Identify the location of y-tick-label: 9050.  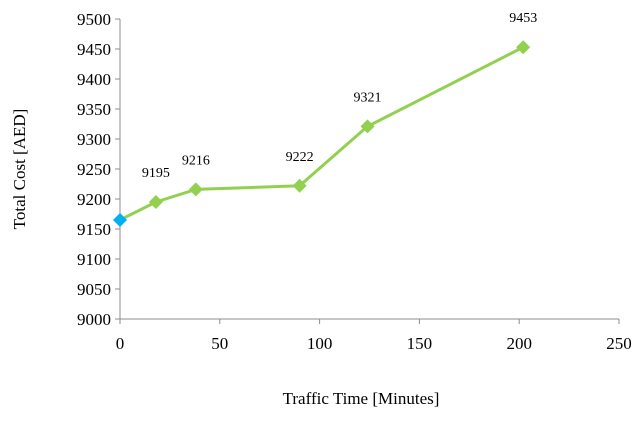
(94, 289).